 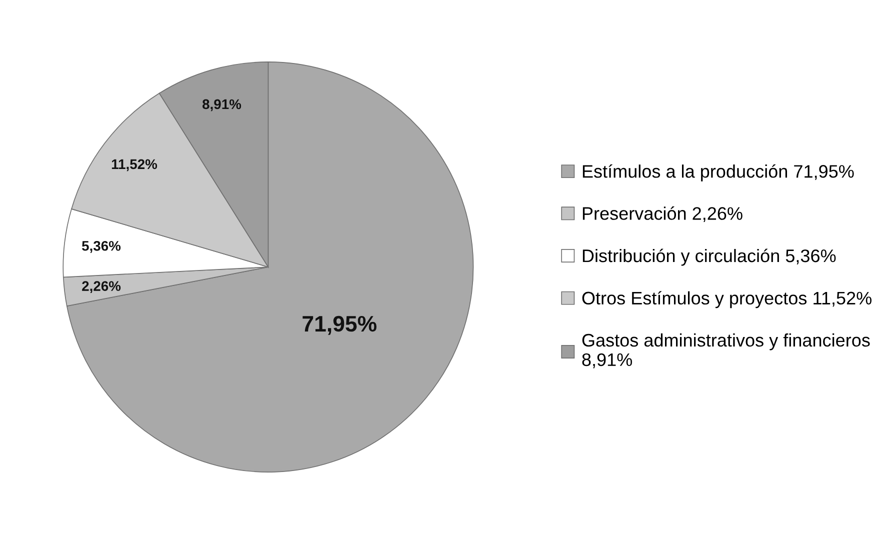 I want to click on legend-label: Distribución y circulación 5,36%, so click(x=709, y=257).